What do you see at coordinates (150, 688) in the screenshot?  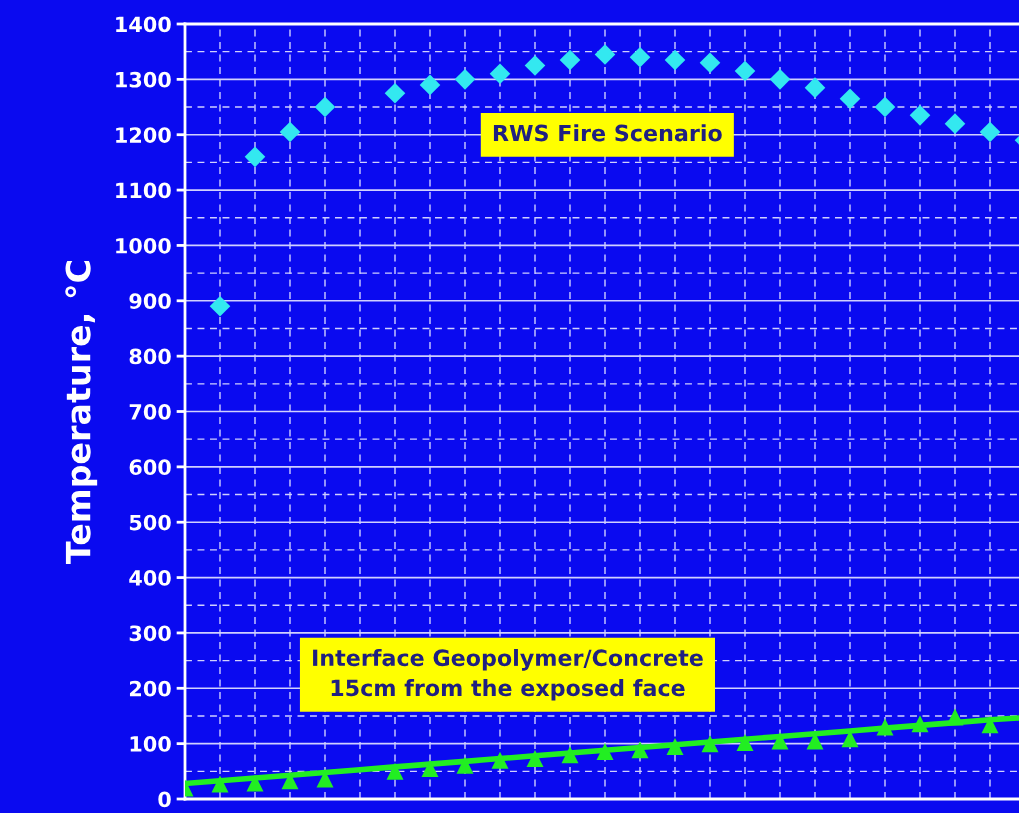 I see `y-tick-label: 200` at bounding box center [150, 688].